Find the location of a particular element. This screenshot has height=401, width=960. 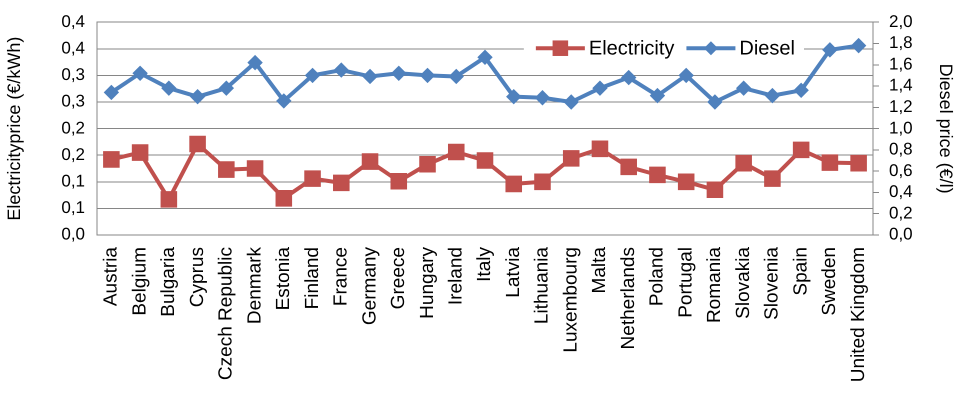

x-tick-label: Hungary is located at coordinates (427, 282).